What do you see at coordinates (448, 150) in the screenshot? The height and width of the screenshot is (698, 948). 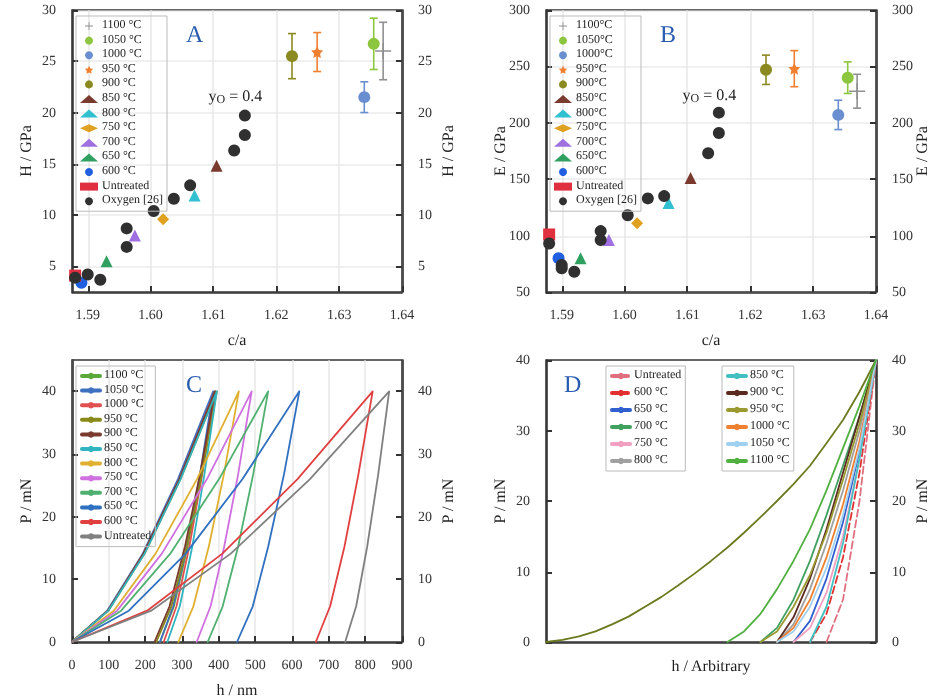 I see `y2-axis-title: H / GPa` at bounding box center [448, 150].